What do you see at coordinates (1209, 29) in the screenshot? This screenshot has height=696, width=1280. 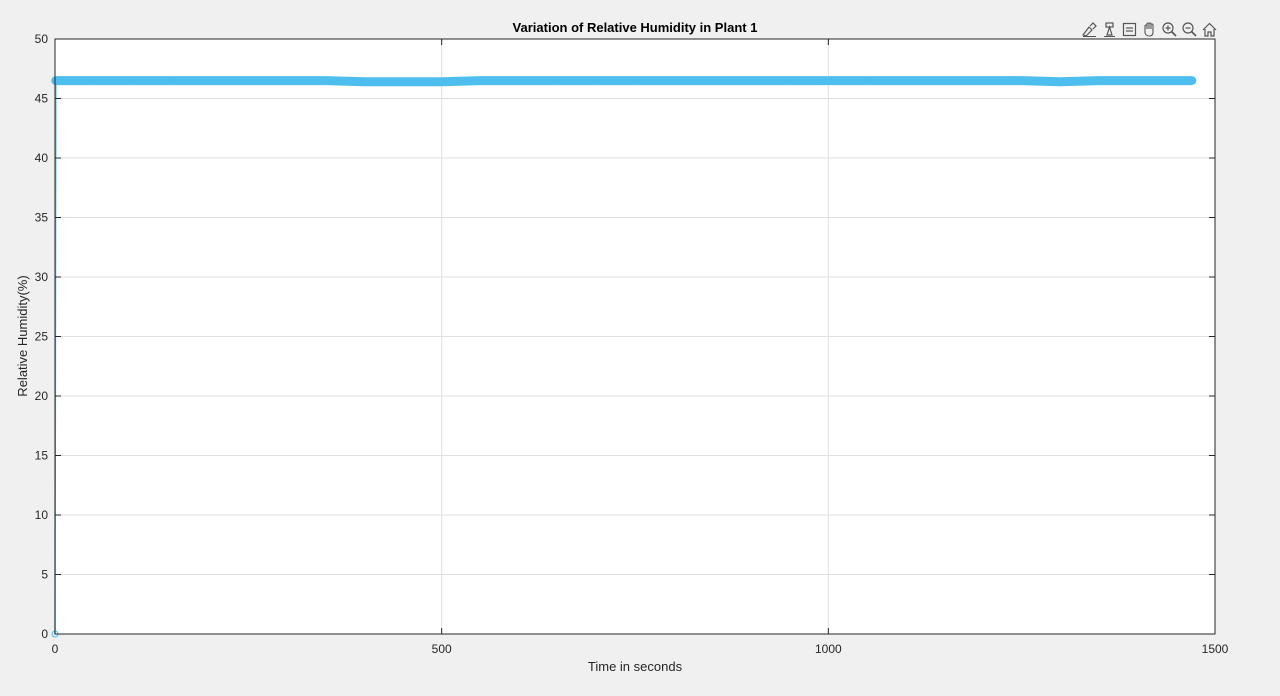 I see `home-icon` at bounding box center [1209, 29].